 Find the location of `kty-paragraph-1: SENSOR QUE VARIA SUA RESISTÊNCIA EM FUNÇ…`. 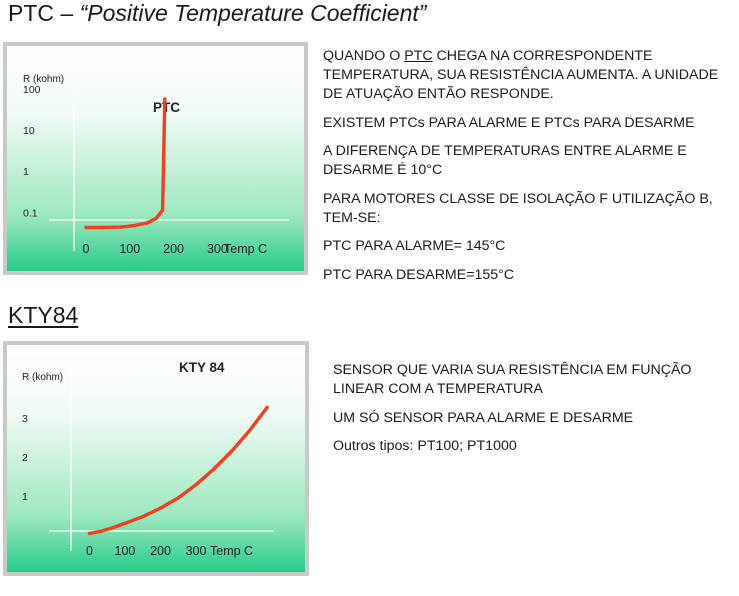

kty-paragraph-1: SENSOR QUE VARIA SUA RESISTÊNCIA EM FUNÇ… is located at coordinates (512, 379).